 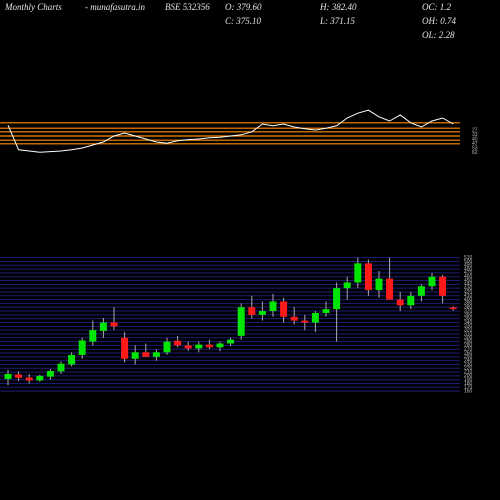 What do you see at coordinates (468, 365) in the screenshot?
I see `y-tick-label: 230` at bounding box center [468, 365].